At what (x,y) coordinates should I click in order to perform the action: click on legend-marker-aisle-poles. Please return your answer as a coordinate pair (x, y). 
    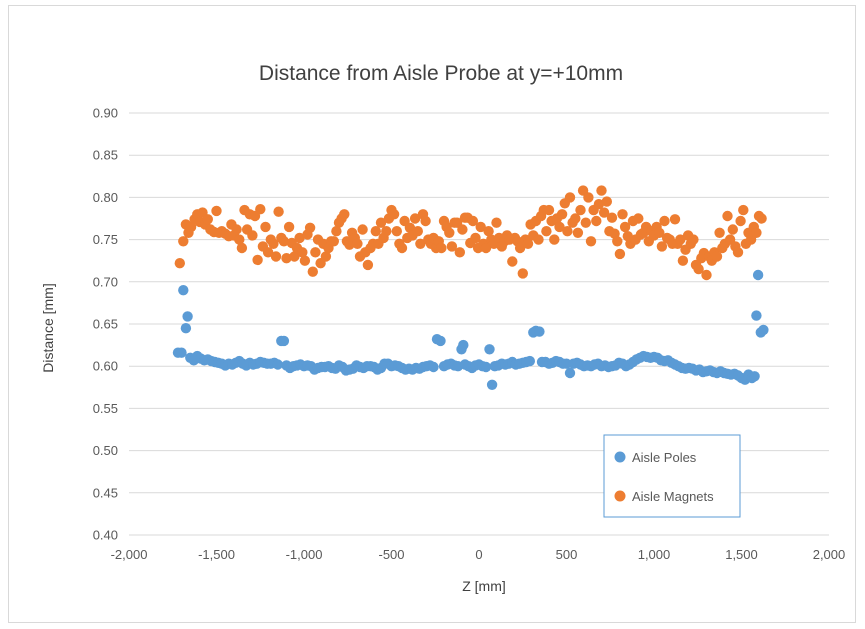
    Looking at the image, I should click on (620, 457).